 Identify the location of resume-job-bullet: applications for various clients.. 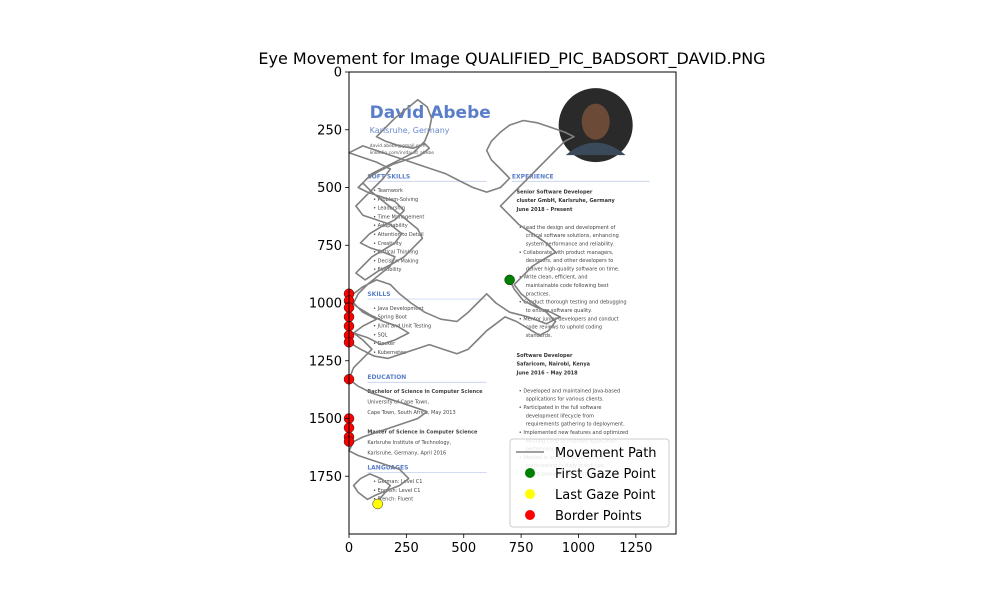
(565, 400).